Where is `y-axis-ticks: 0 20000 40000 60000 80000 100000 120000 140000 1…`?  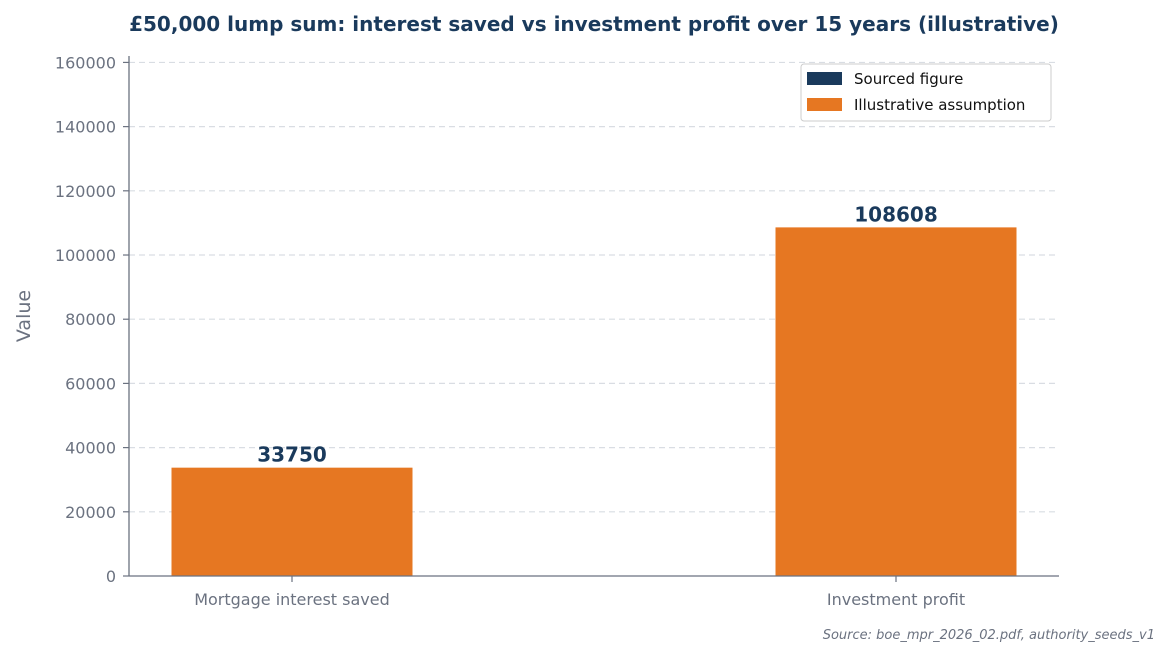 y-axis-ticks: 0 20000 40000 60000 80000 100000 120000 140000 1… is located at coordinates (92, 319).